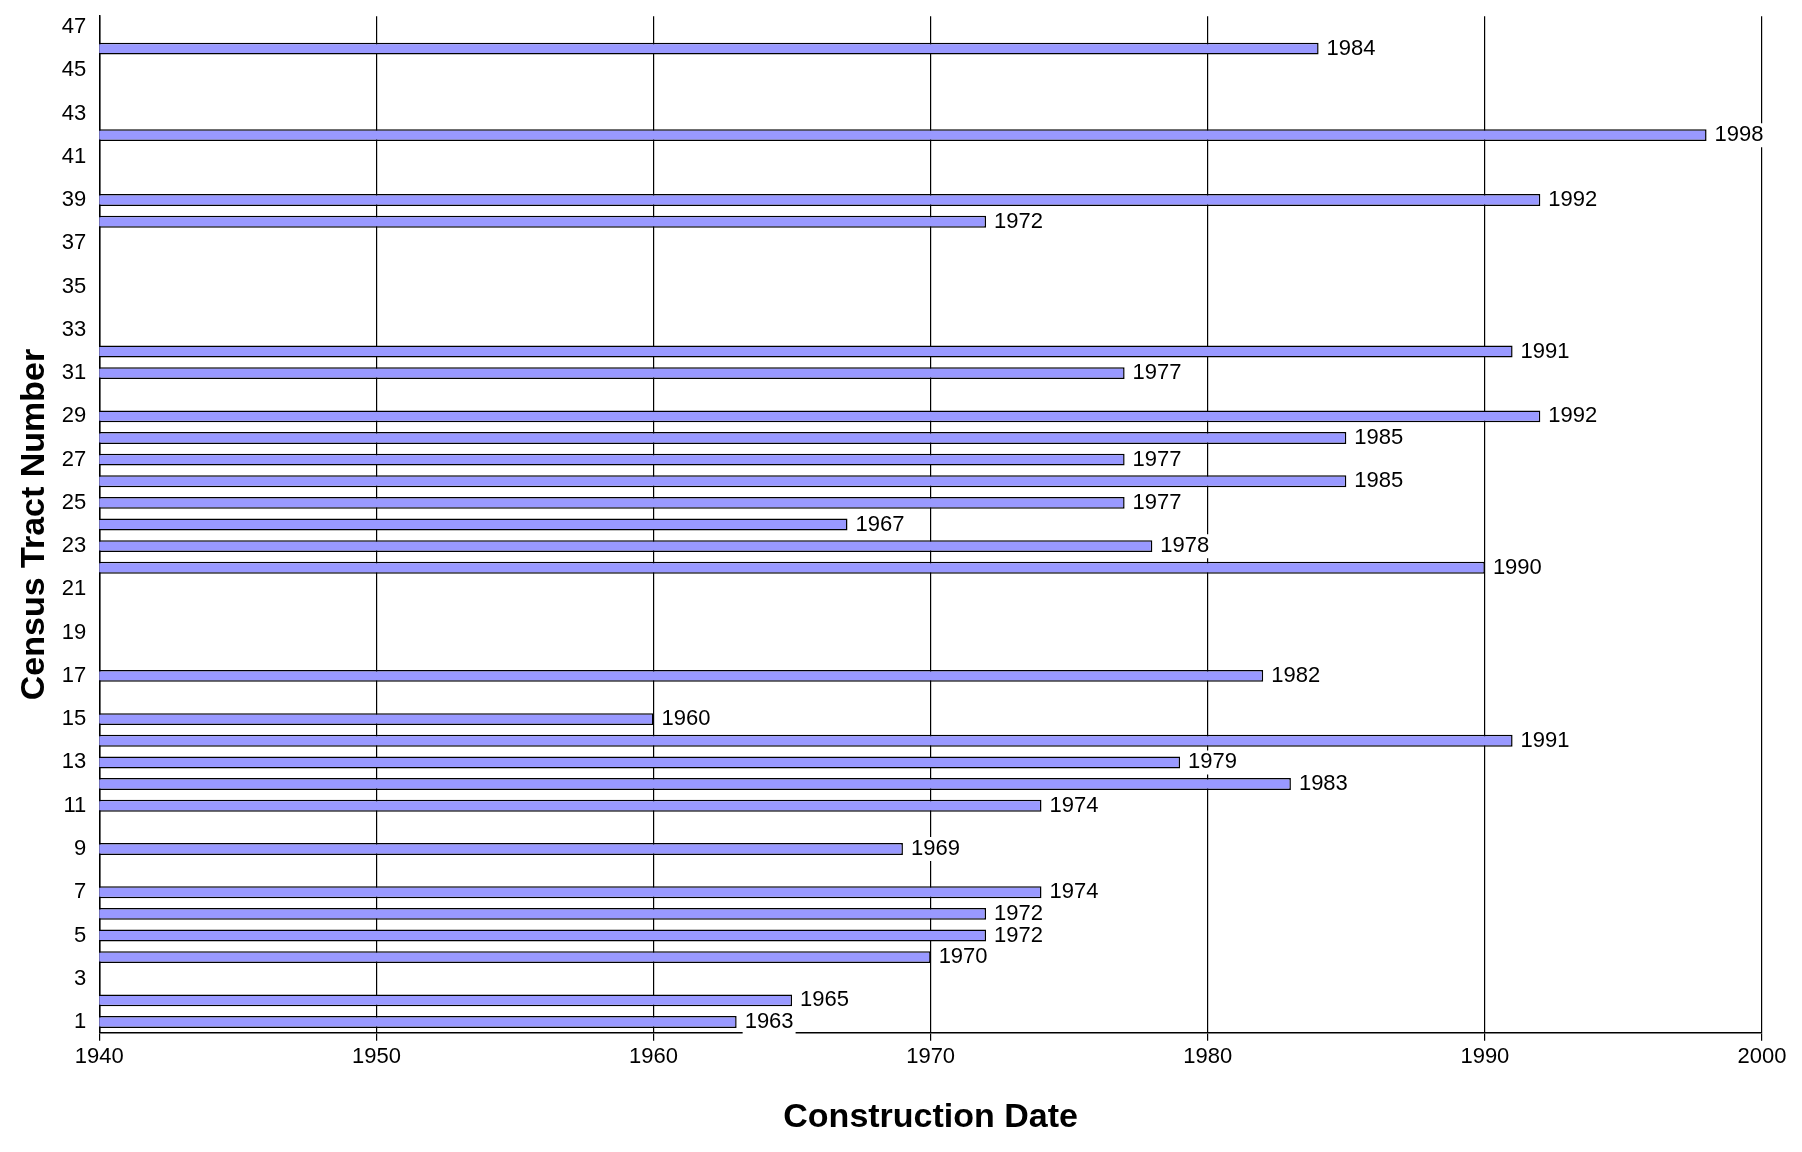 Image resolution: width=1802 pixels, height=1152 pixels. I want to click on y-tick-label: 25, so click(74, 501).